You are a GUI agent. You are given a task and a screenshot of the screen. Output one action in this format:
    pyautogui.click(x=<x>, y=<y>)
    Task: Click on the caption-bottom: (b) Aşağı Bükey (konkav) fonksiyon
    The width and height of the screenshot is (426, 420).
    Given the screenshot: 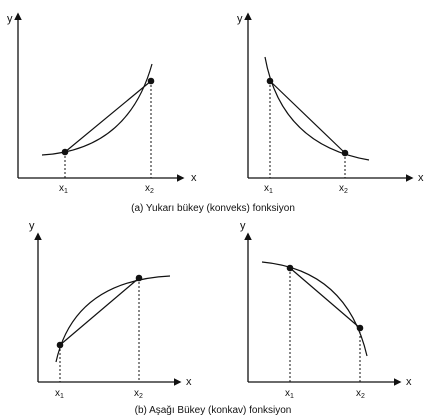 What is the action you would take?
    pyautogui.click(x=213, y=410)
    